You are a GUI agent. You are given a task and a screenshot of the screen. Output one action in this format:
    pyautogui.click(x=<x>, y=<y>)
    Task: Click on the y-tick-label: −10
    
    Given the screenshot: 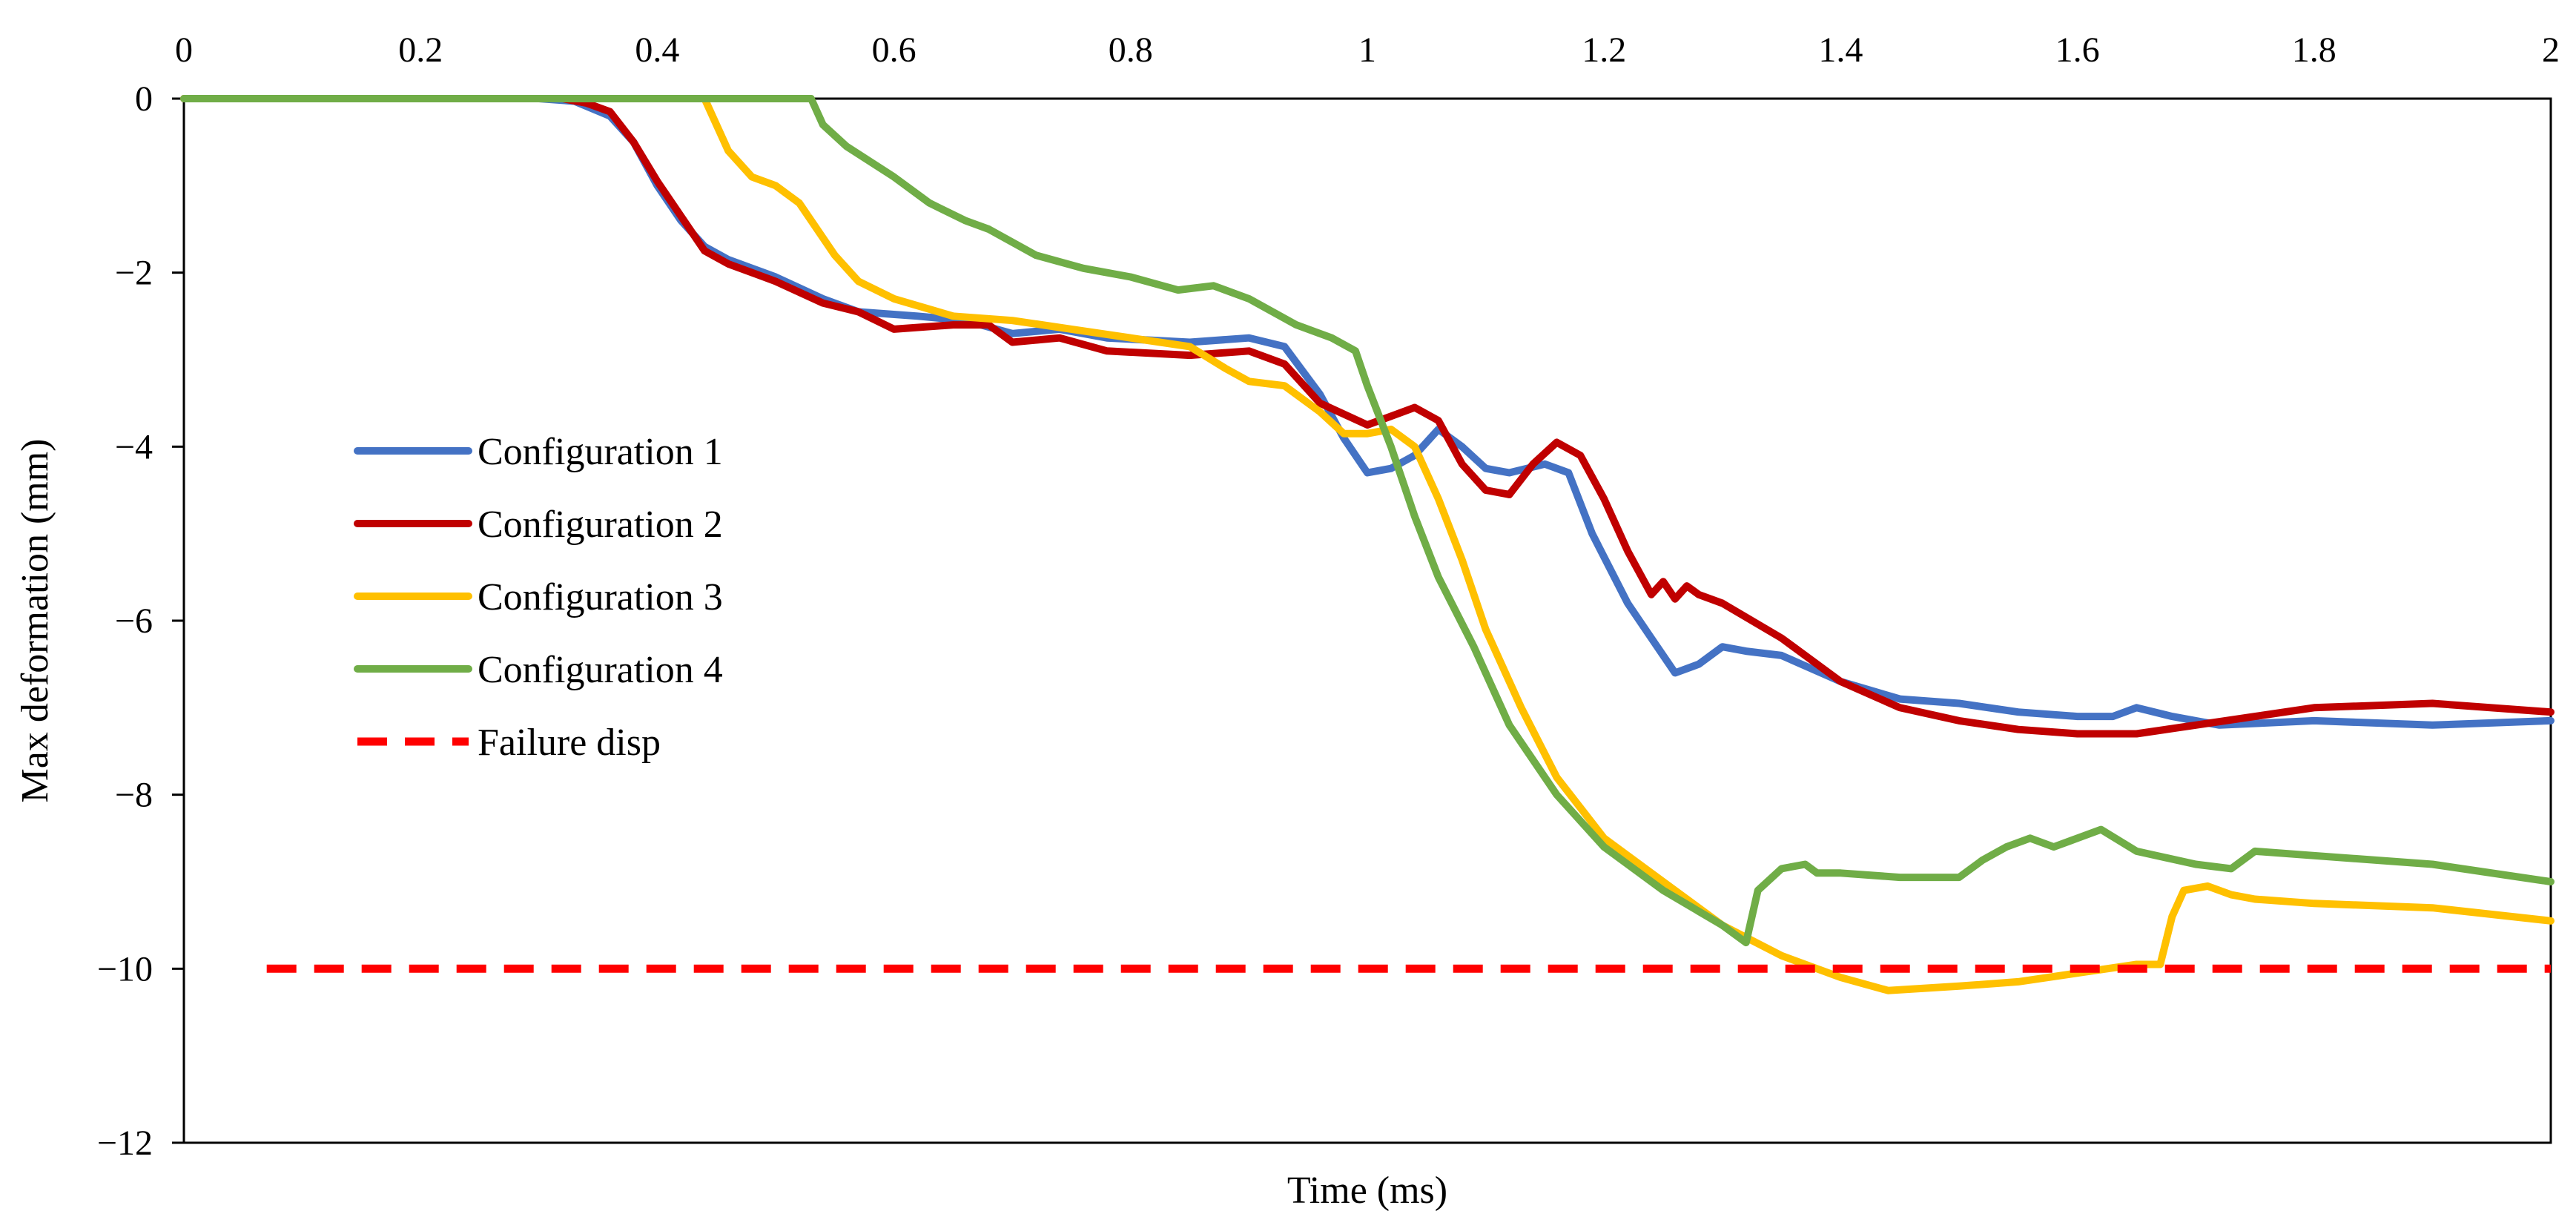 What is the action you would take?
    pyautogui.click(x=125, y=969)
    